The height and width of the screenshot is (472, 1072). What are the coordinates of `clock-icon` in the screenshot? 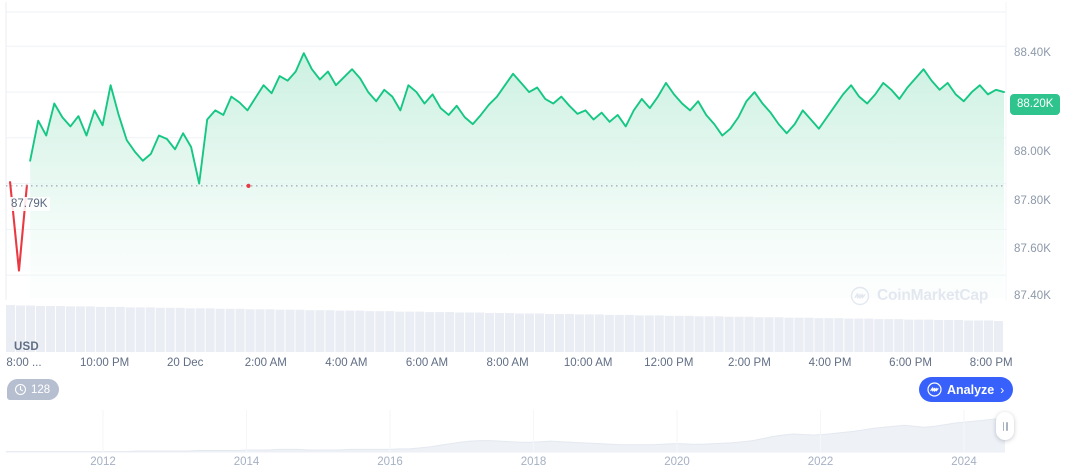 It's located at (20, 389).